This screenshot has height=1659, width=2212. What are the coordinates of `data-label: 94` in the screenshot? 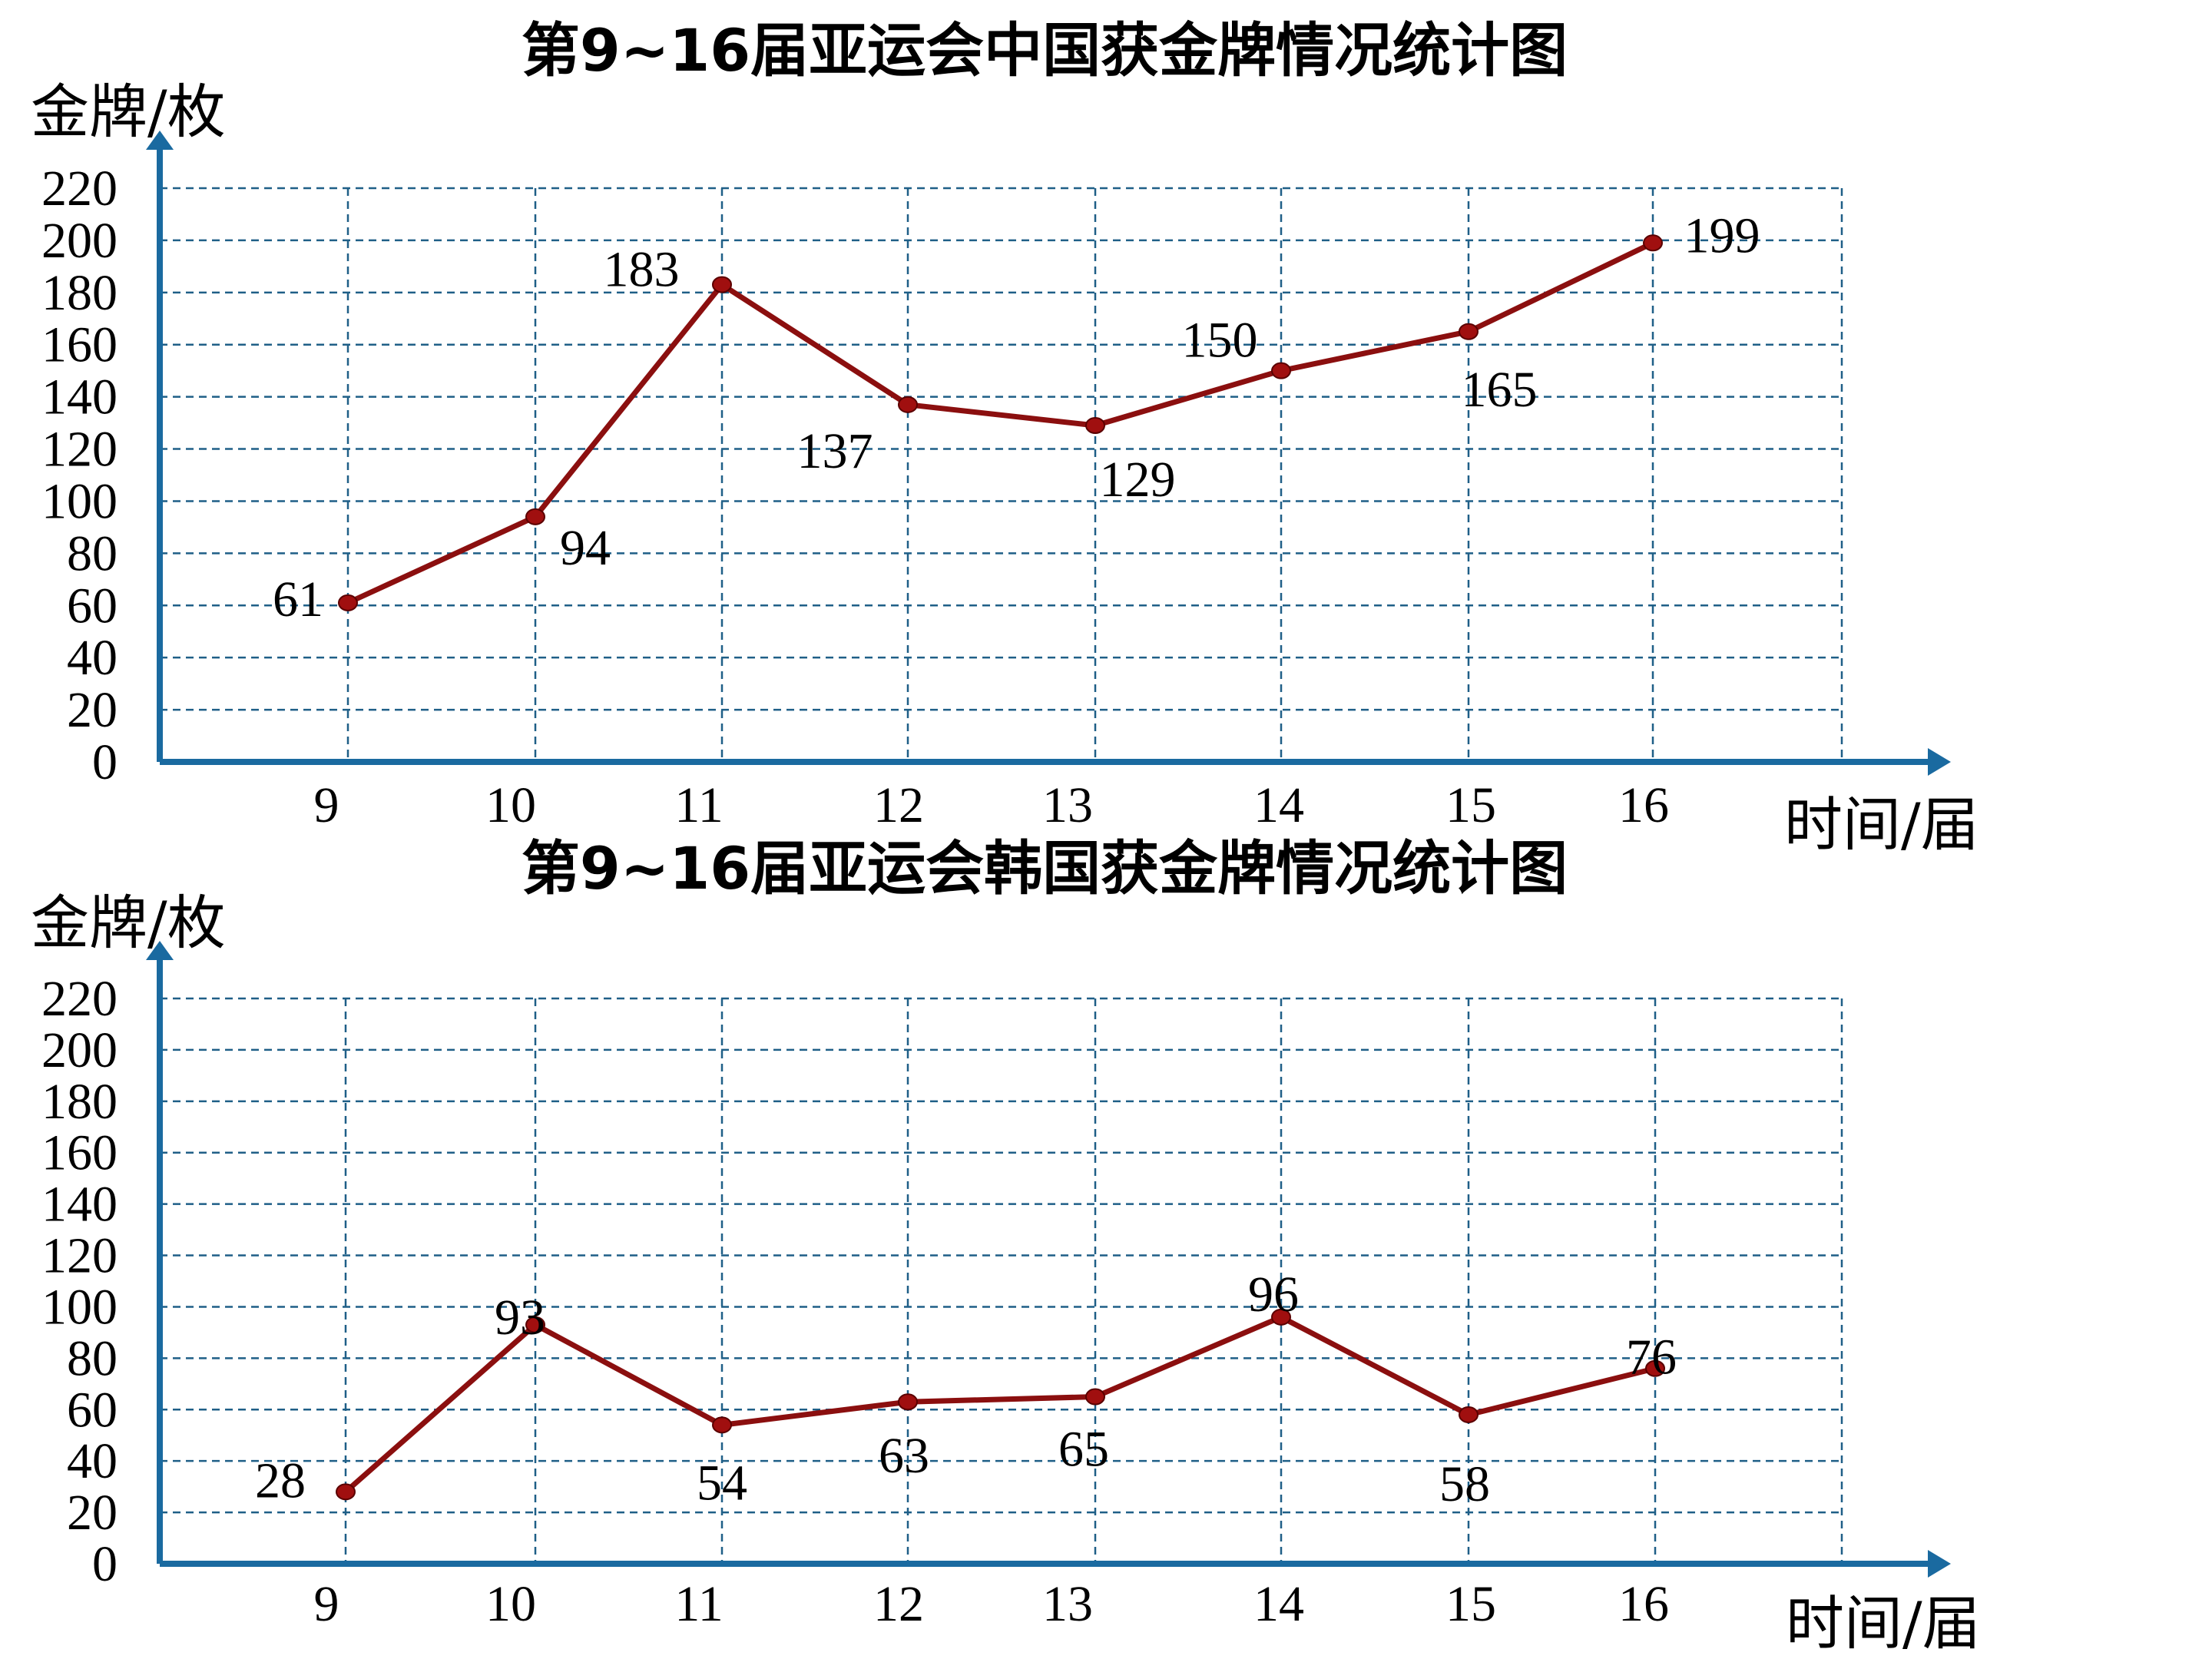 It's located at (585, 548).